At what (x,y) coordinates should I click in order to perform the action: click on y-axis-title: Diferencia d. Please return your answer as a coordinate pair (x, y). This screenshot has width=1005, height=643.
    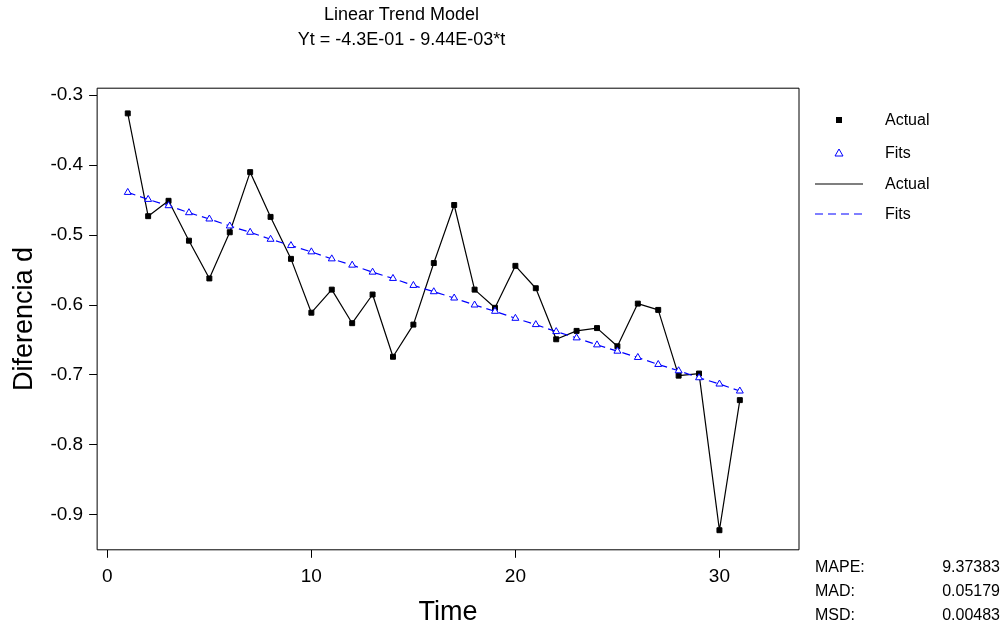
    Looking at the image, I should click on (22, 319).